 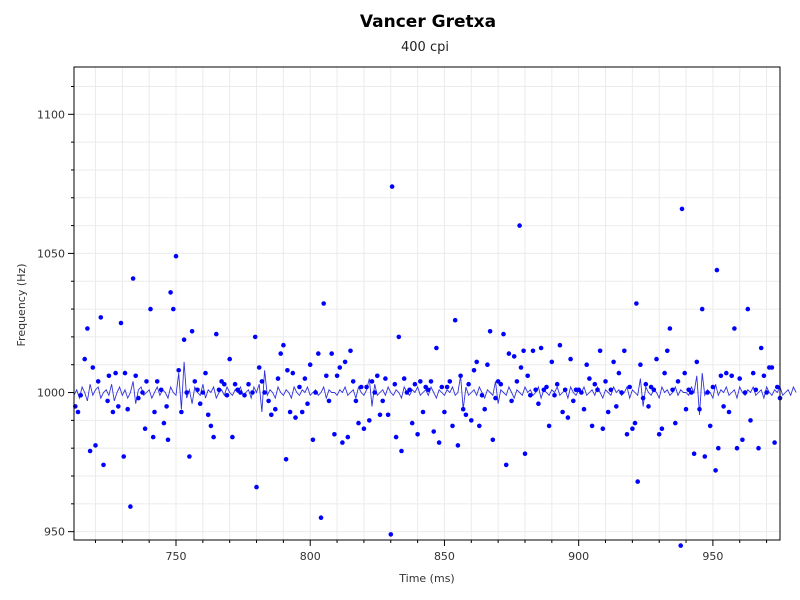 I want to click on moving-average-line, so click(x=435, y=388).